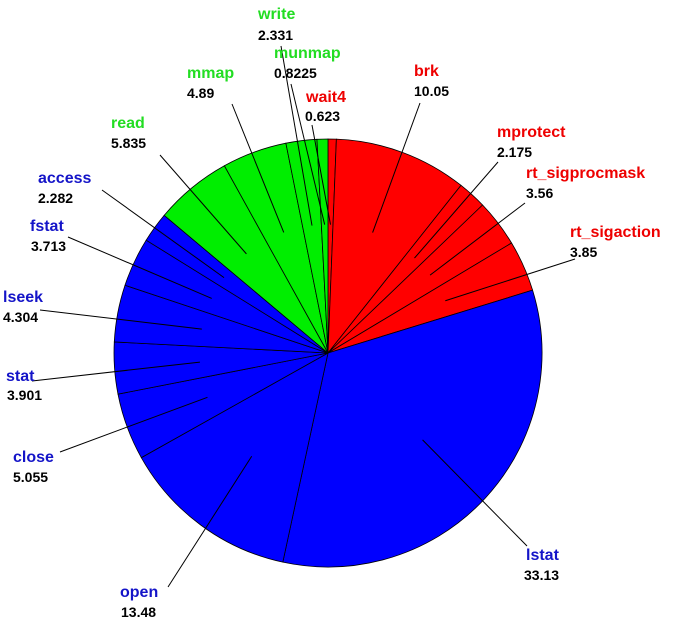  What do you see at coordinates (64, 178) in the screenshot?
I see `slice-label-access: access` at bounding box center [64, 178].